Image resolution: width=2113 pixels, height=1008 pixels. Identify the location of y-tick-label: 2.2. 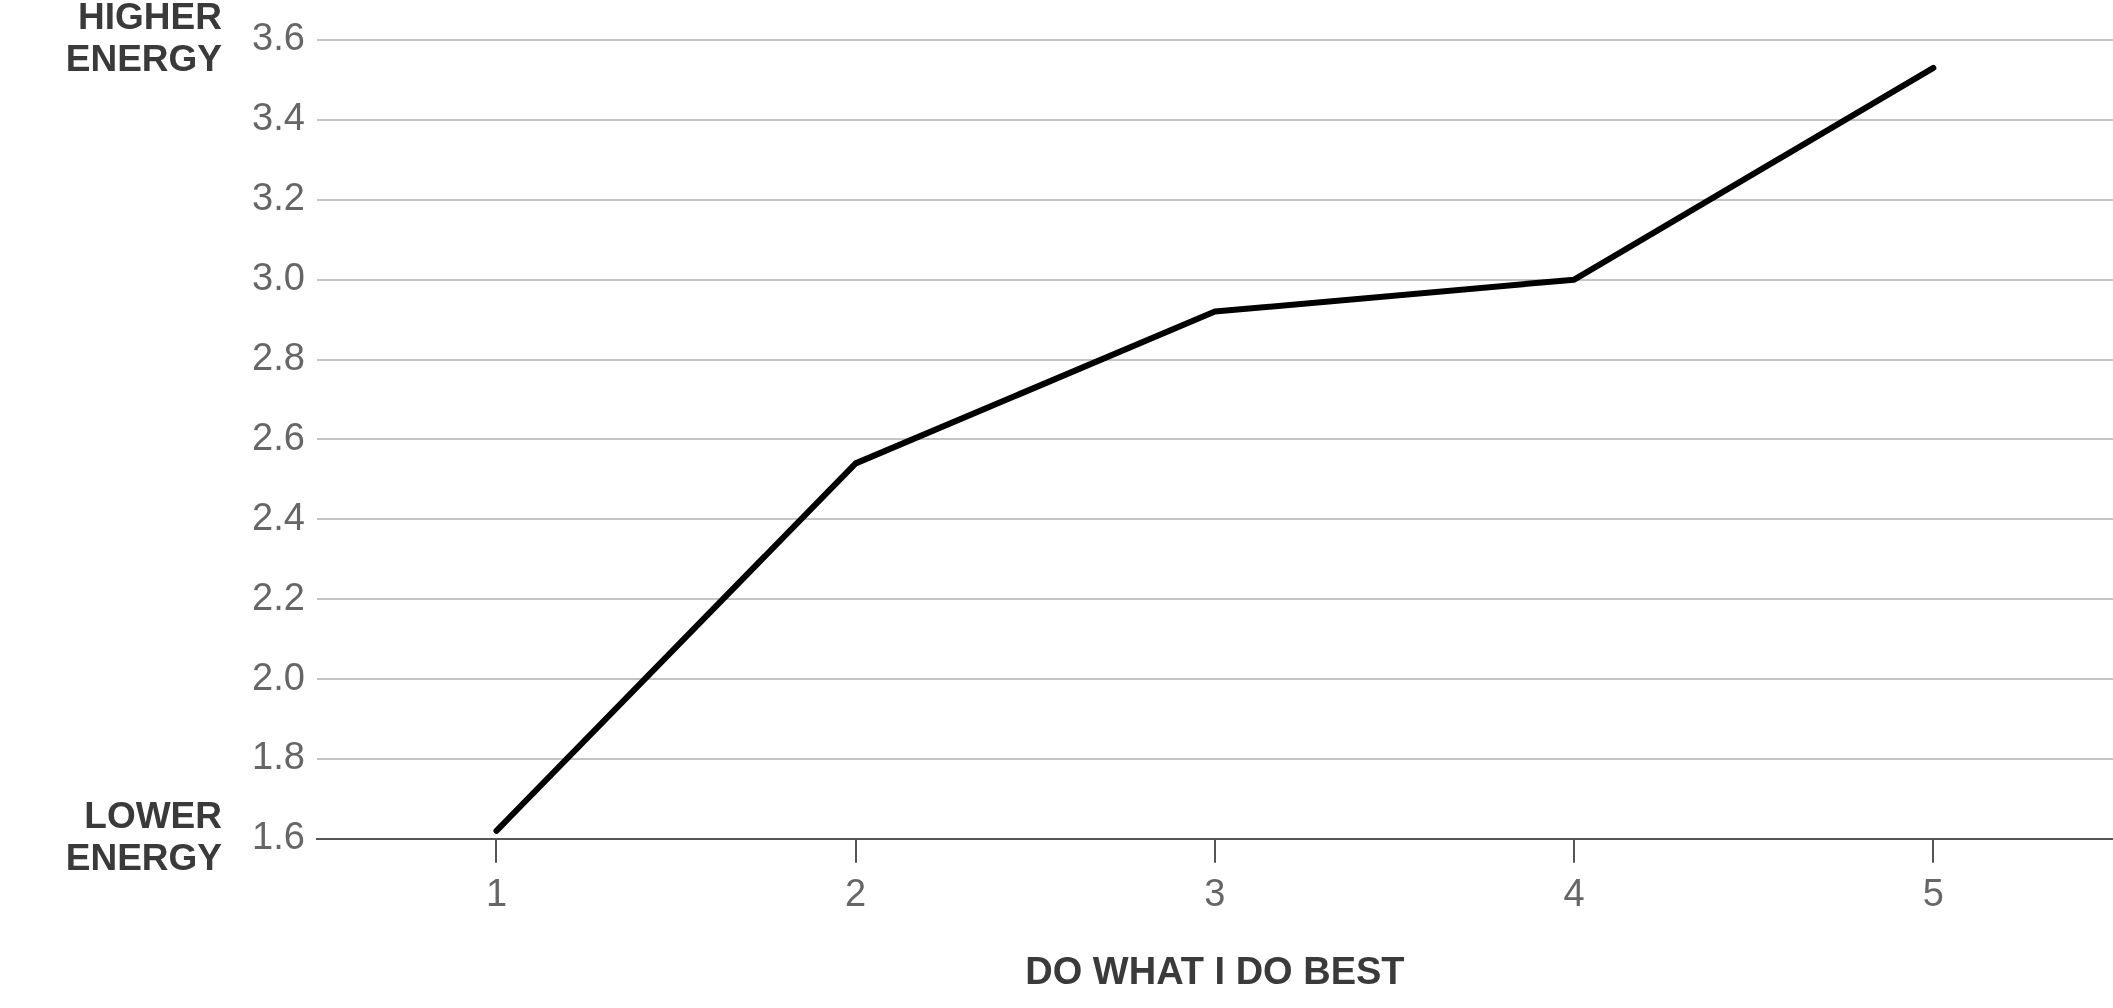
(278, 596).